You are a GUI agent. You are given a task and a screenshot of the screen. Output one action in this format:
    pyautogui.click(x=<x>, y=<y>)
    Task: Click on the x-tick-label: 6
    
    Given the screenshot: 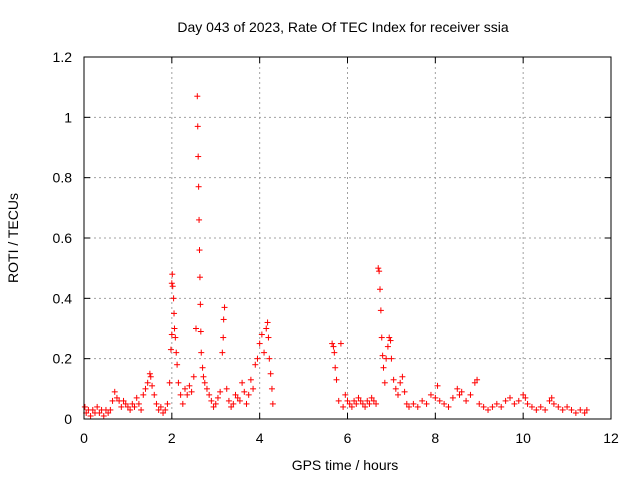 What is the action you would take?
    pyautogui.click(x=348, y=438)
    